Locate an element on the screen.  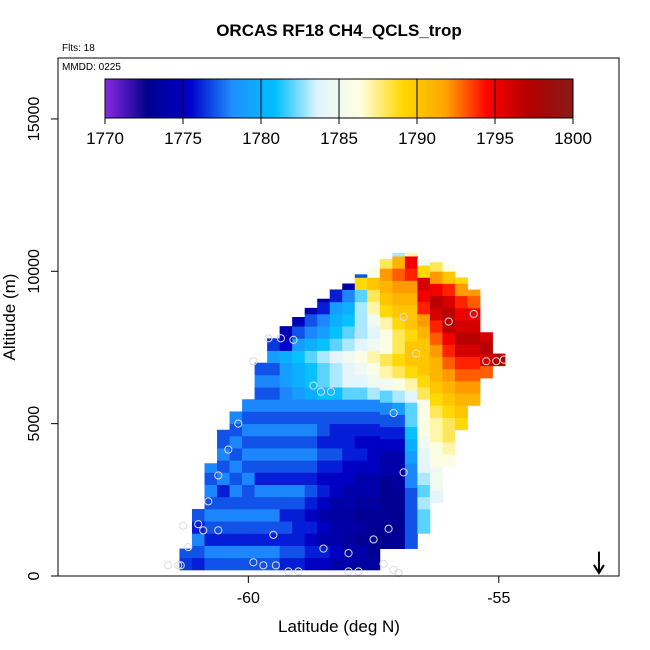
date-note: MMDD: 0225 is located at coordinates (91, 67).